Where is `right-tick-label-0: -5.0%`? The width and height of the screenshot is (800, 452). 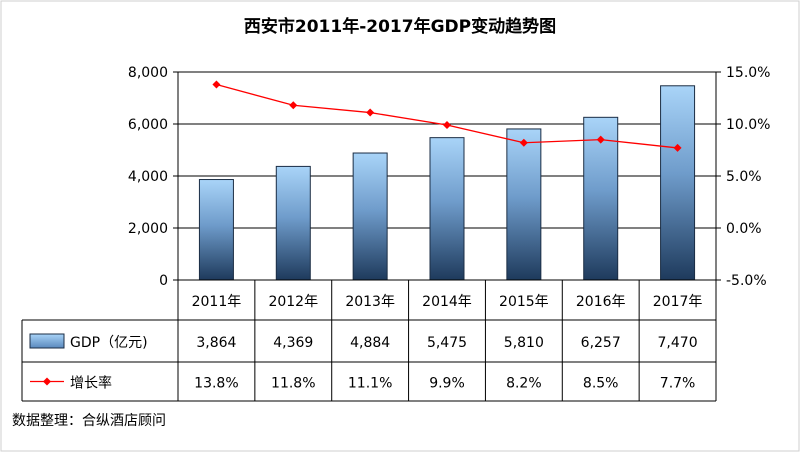 right-tick-label-0: -5.0% is located at coordinates (746, 281).